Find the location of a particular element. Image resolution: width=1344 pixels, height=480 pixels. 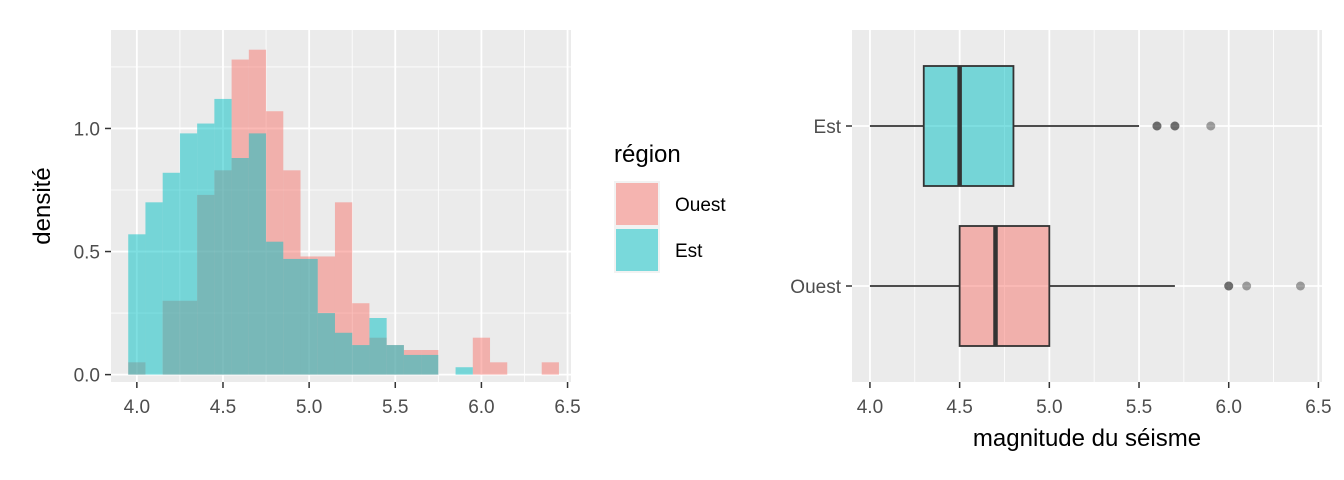

legend-entries: Ouest Est is located at coordinates (670, 227).